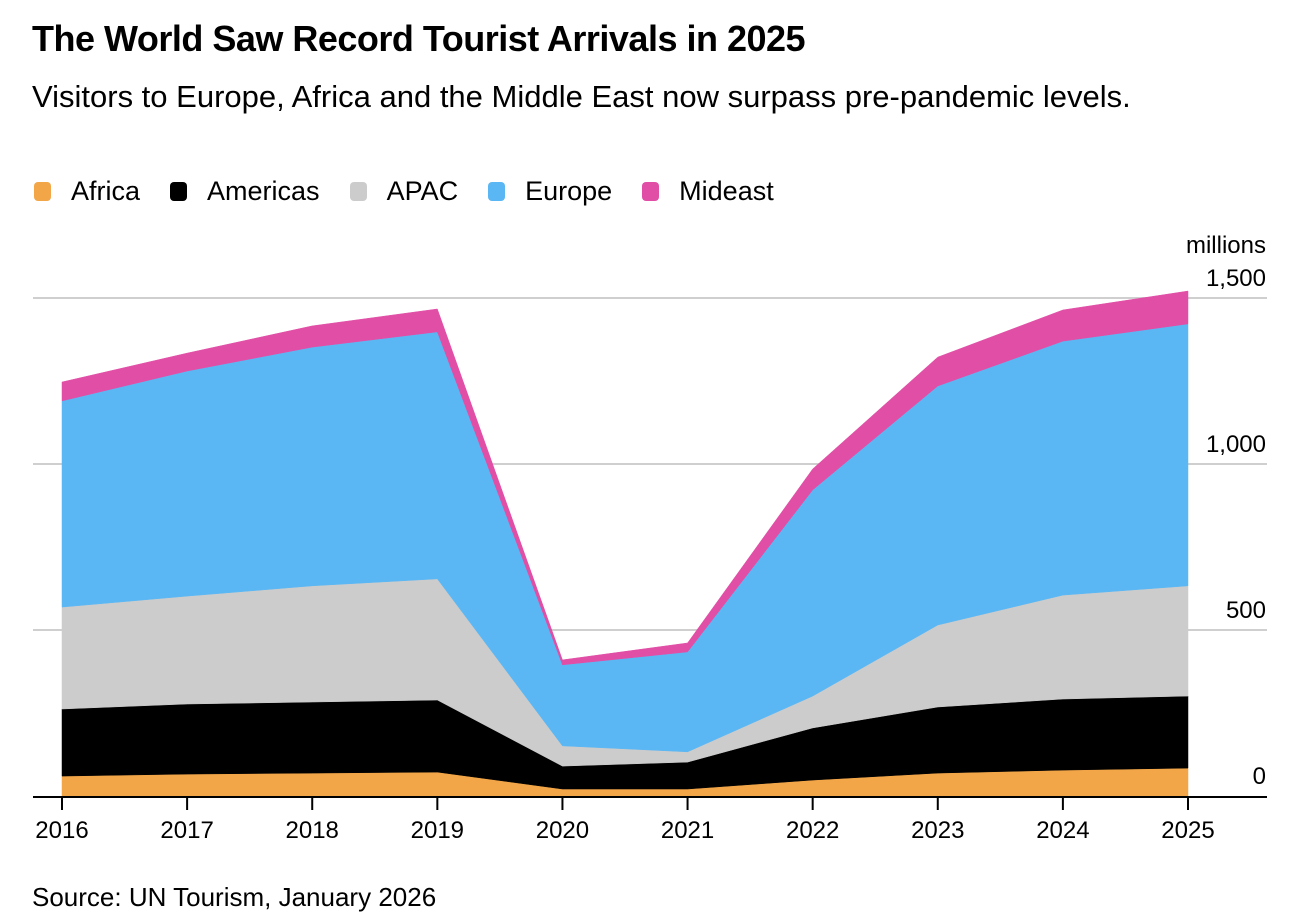 Image resolution: width=1300 pixels, height=920 pixels. I want to click on x-axis-labels: 2016 2017 2018 2019 2020 2021 2022 2023 2024 2025, so click(624, 830).